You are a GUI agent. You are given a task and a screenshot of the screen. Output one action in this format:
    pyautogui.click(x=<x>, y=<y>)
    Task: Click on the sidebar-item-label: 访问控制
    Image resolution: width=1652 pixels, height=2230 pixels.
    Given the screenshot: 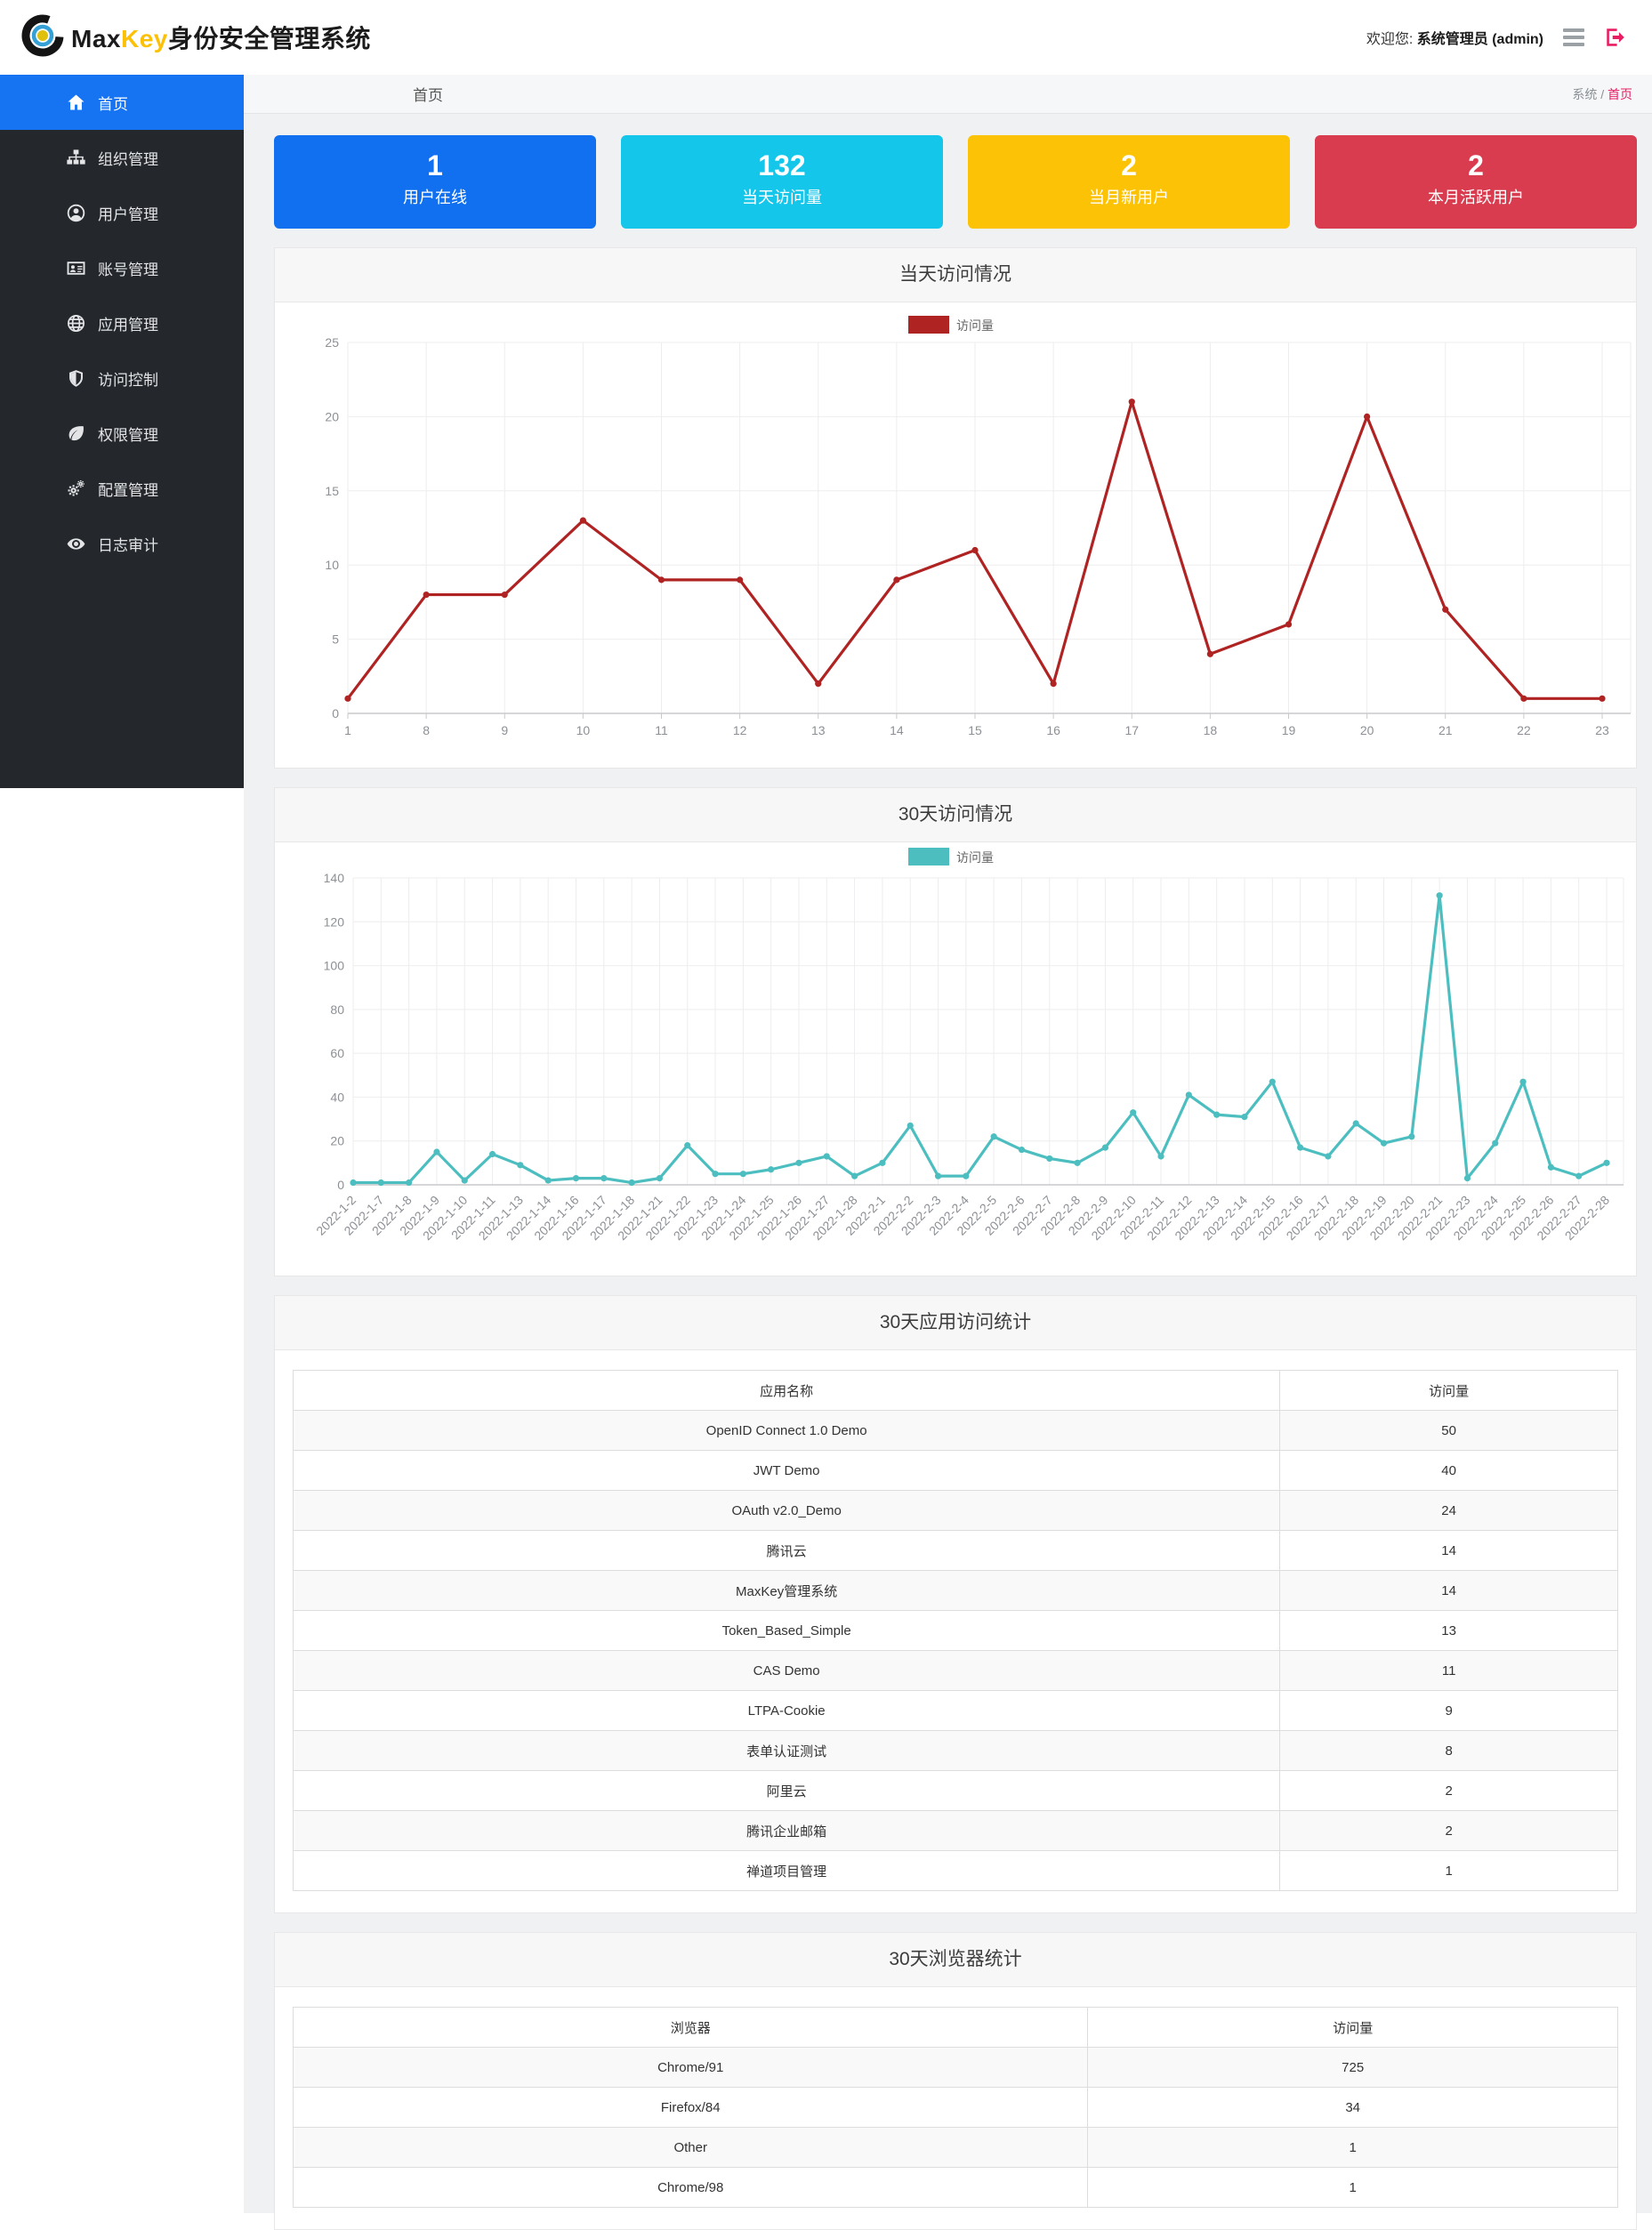 What is the action you would take?
    pyautogui.click(x=128, y=380)
    